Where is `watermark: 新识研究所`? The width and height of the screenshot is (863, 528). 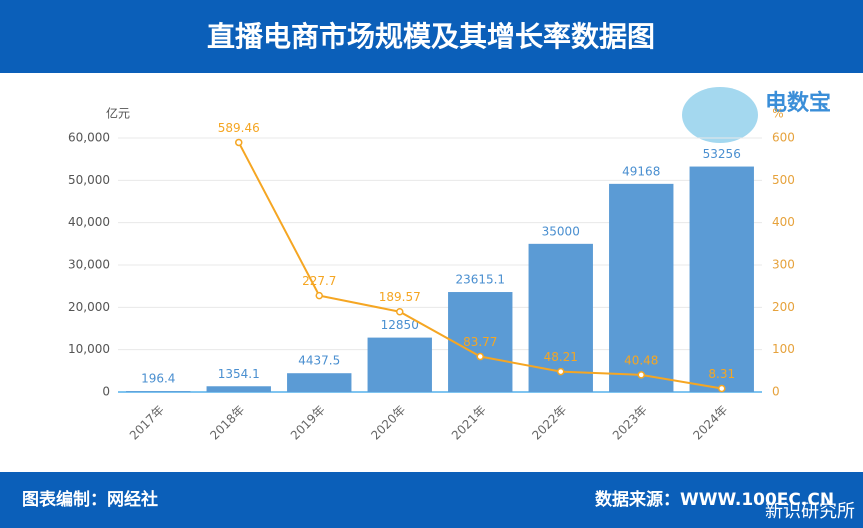
watermark: 新识研究所 is located at coordinates (810, 511).